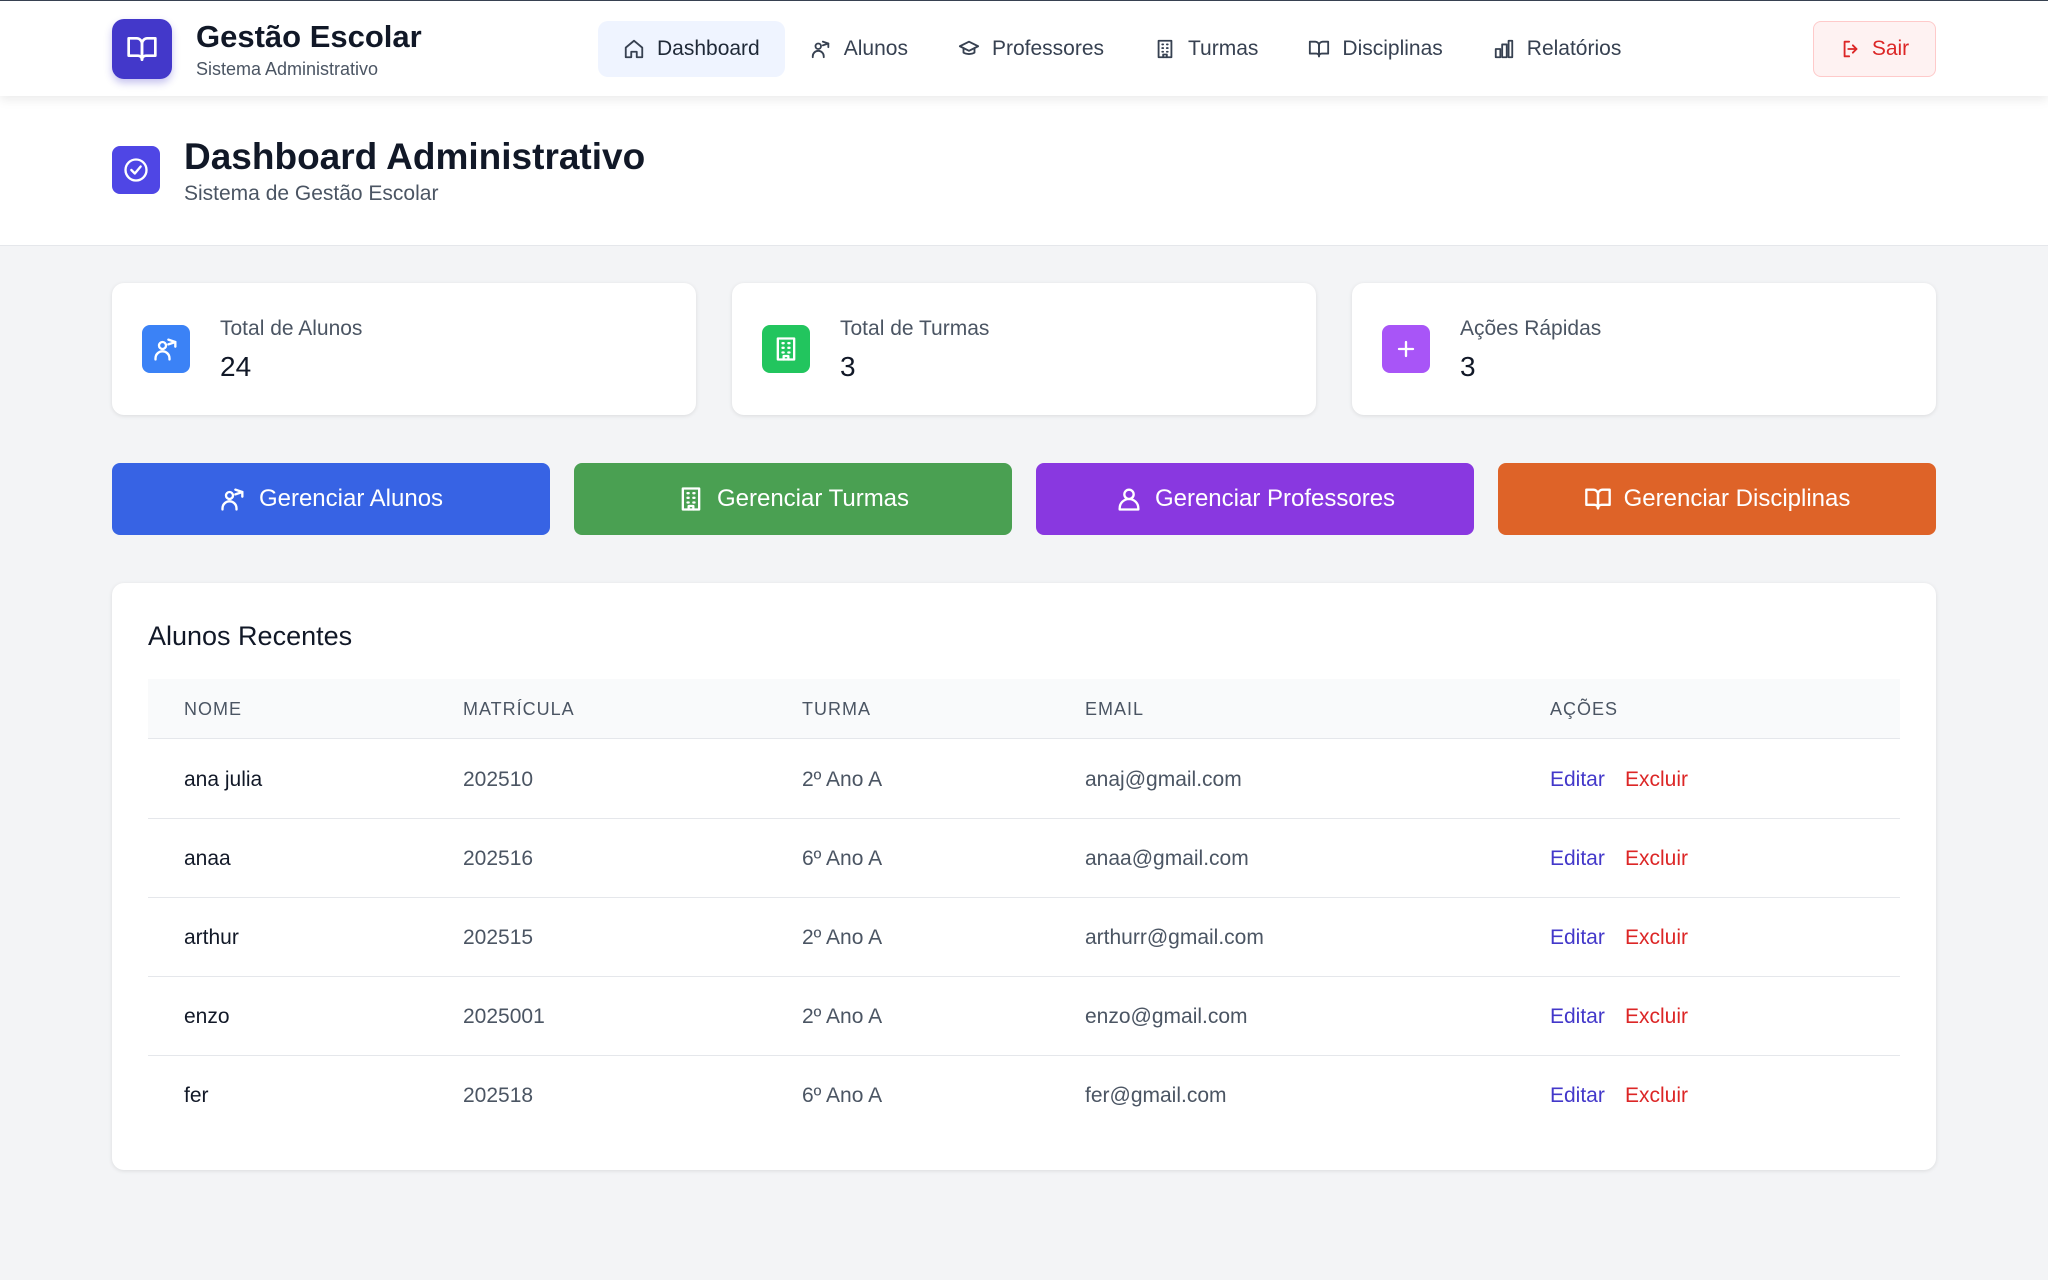 The image size is (2048, 1280). I want to click on page-title: Dashboard Administrativo, so click(415, 156).